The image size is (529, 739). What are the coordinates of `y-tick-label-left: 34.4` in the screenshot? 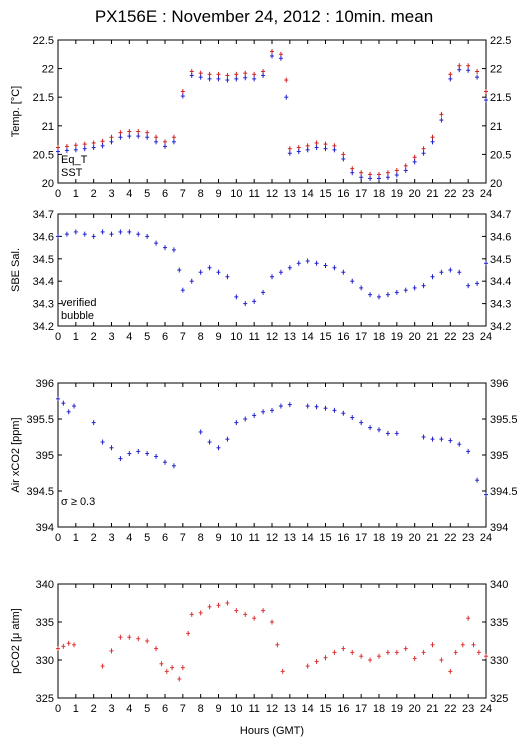 It's located at (43, 282).